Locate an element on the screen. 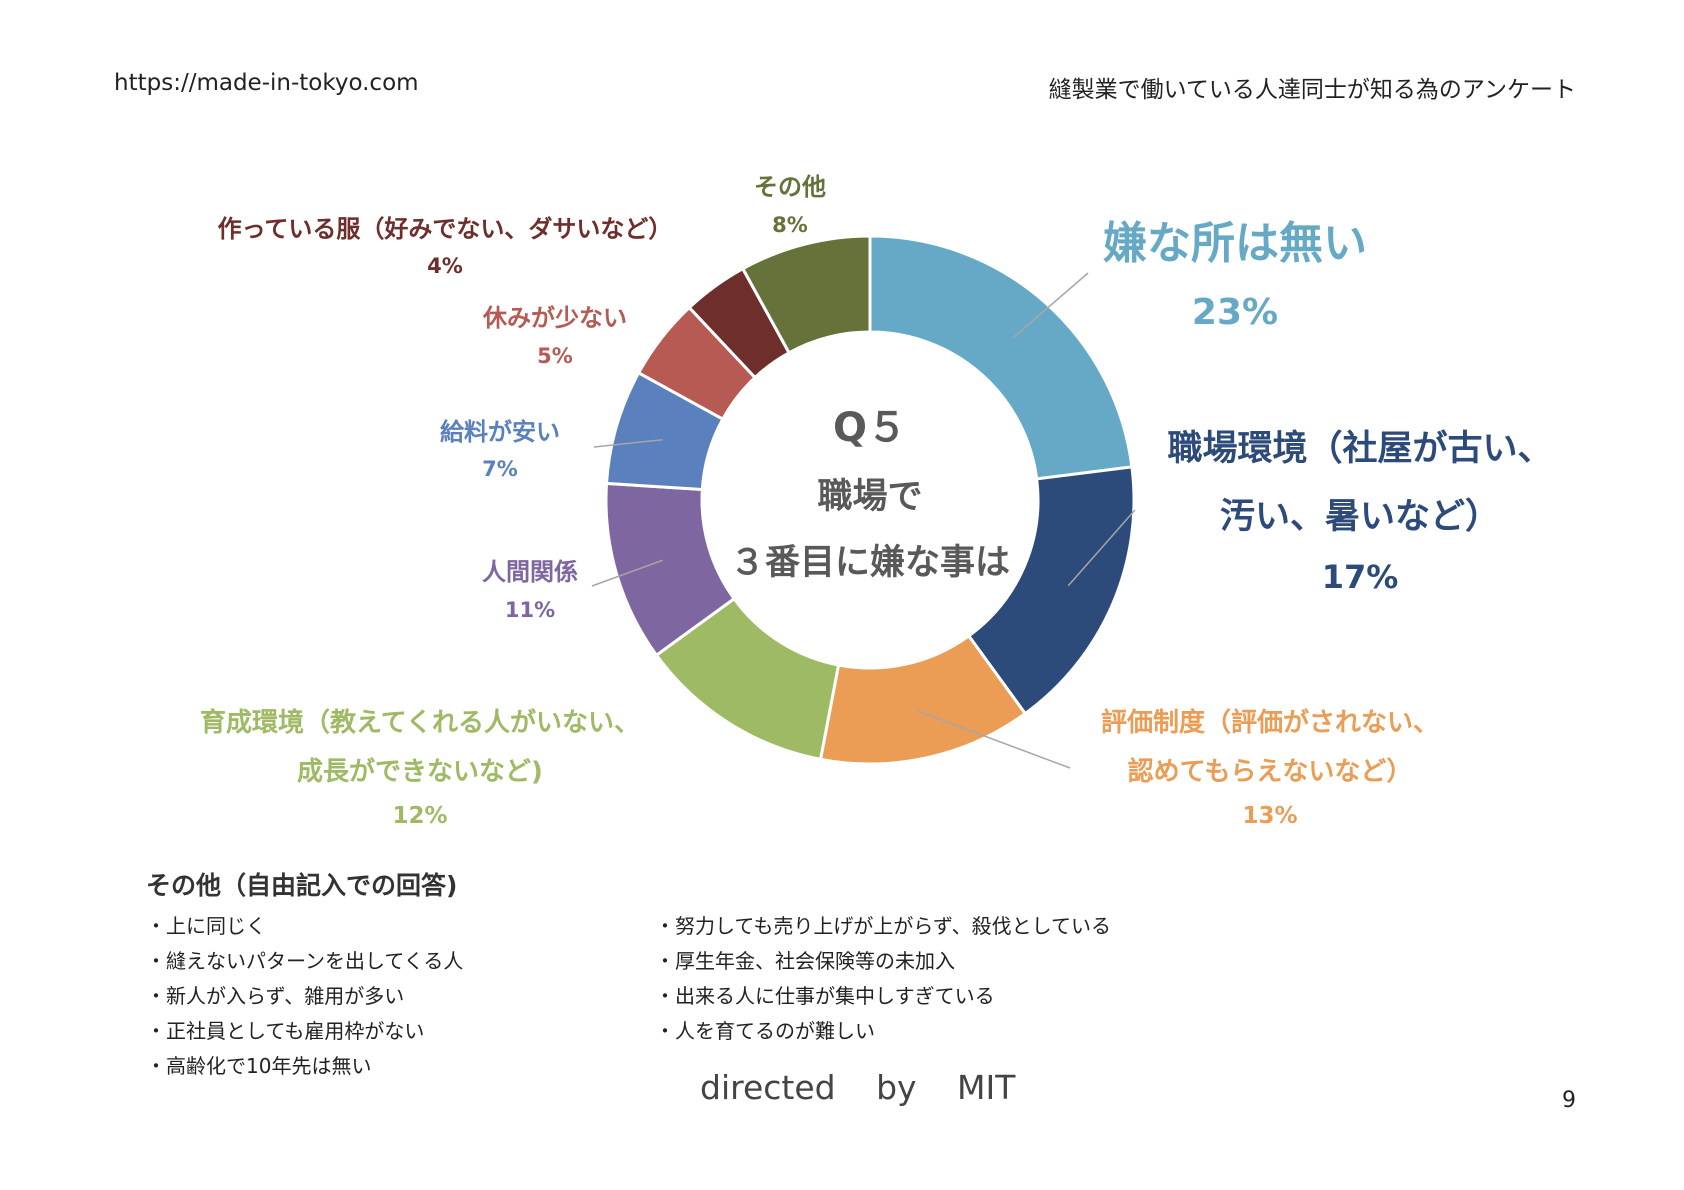 The width and height of the screenshot is (1684, 1190). slice-percent-other: 8% is located at coordinates (790, 225).